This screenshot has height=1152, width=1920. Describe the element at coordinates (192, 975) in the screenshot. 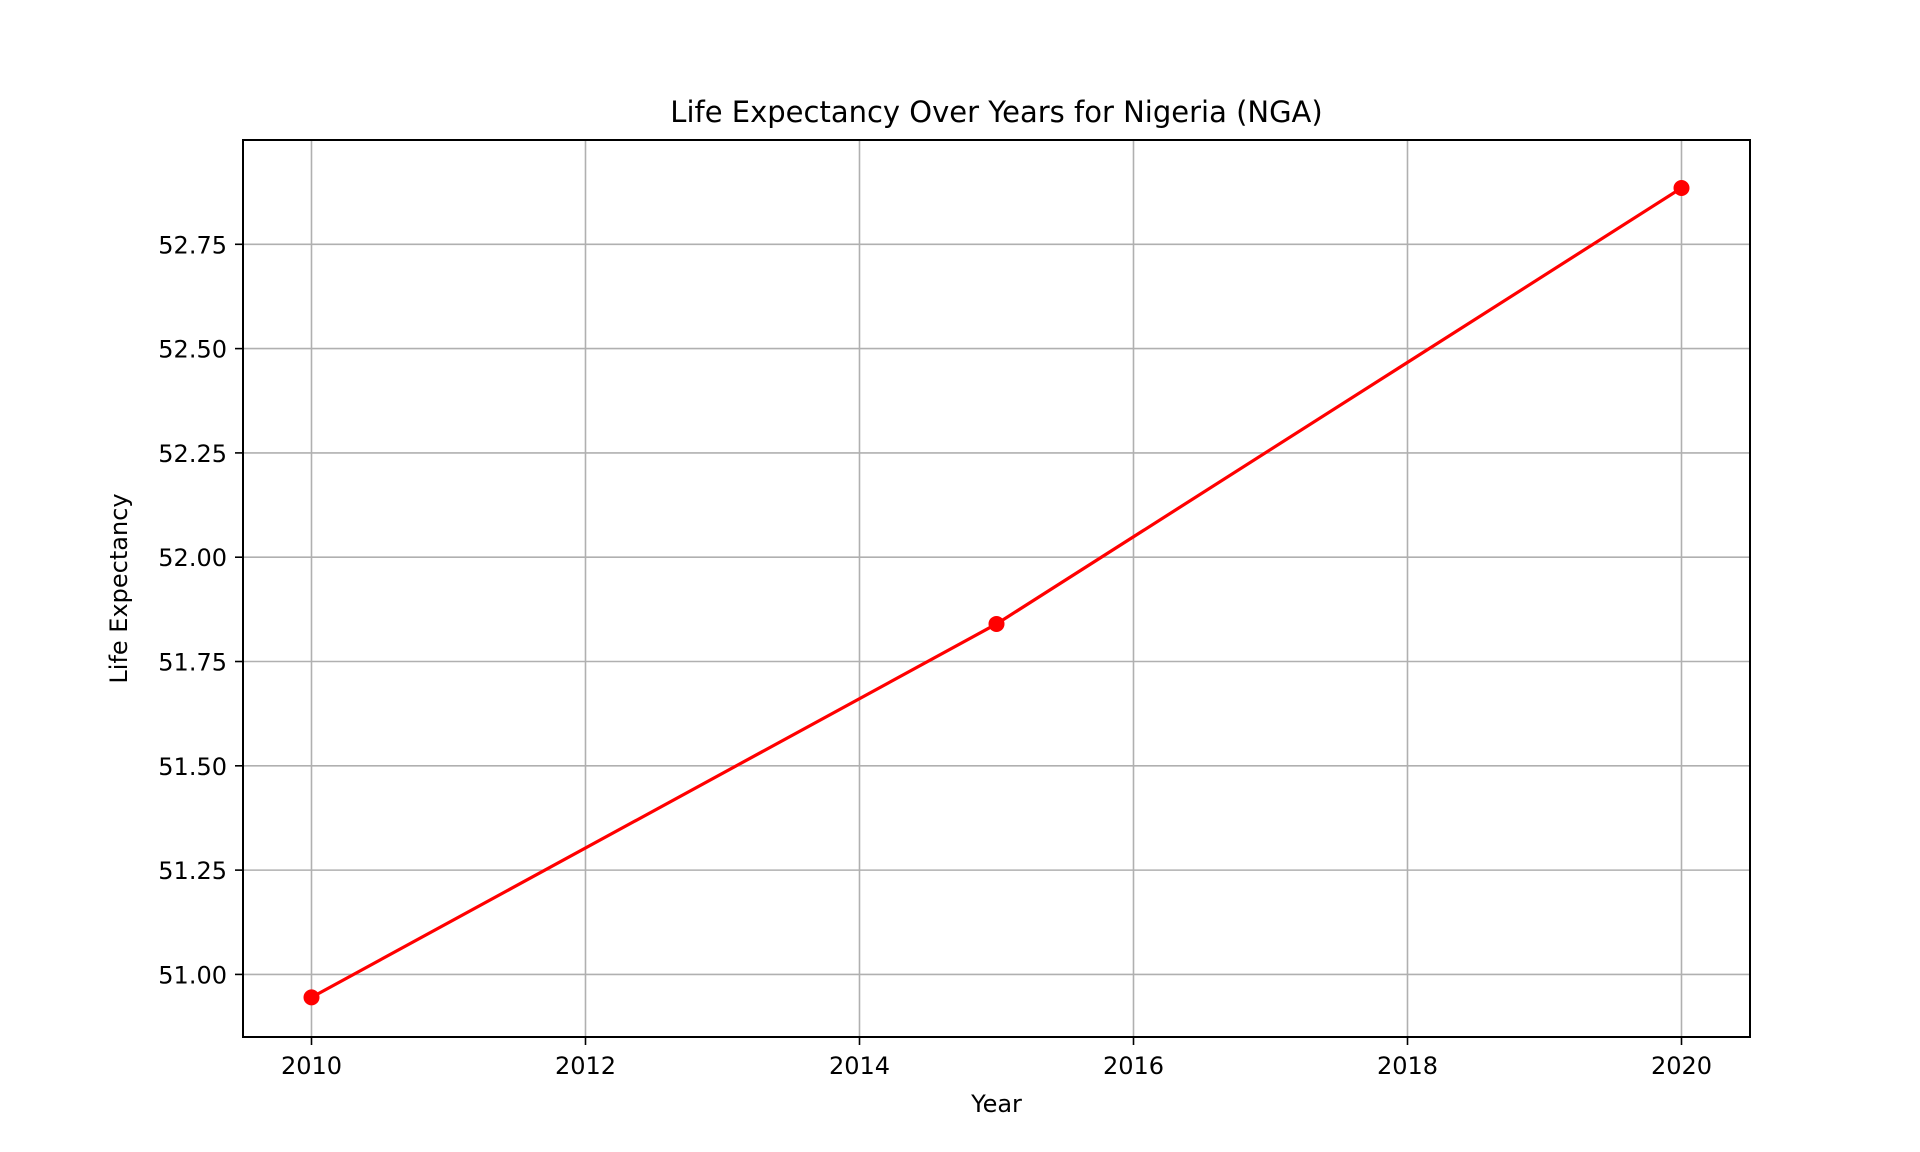

I see `y-tick-label: 51.00` at that location.